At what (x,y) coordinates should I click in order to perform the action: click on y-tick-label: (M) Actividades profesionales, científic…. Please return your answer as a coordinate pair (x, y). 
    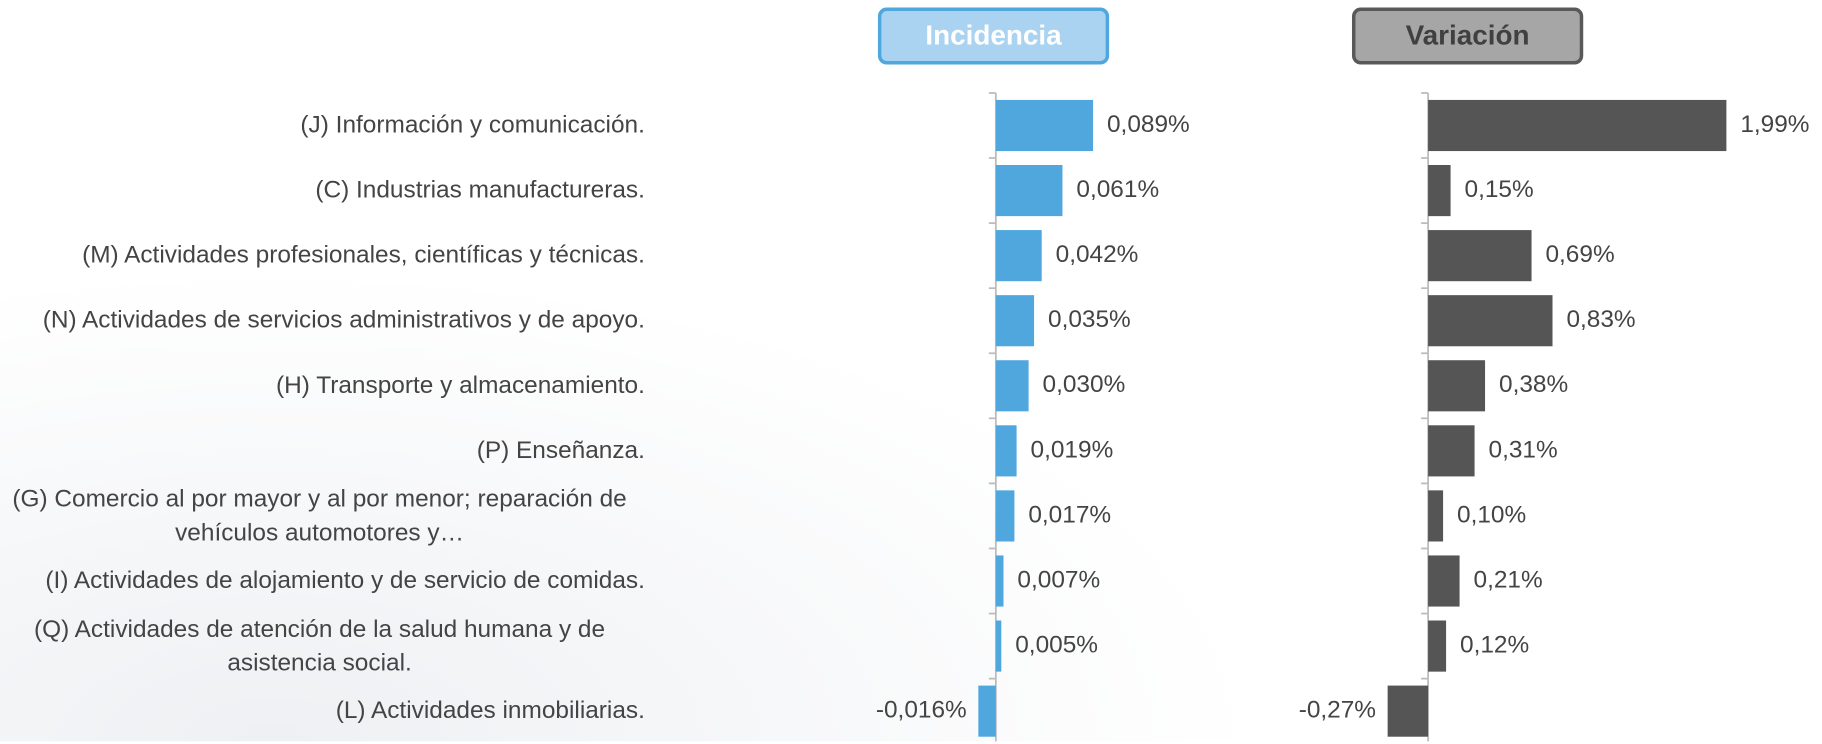
    Looking at the image, I should click on (363, 255).